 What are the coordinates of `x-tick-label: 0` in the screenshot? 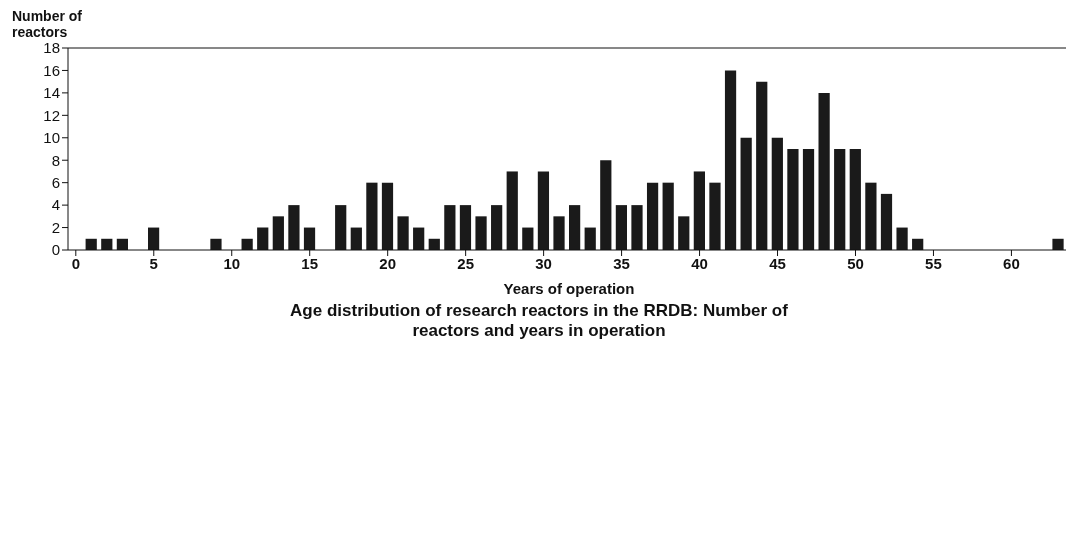 It's located at (75, 263).